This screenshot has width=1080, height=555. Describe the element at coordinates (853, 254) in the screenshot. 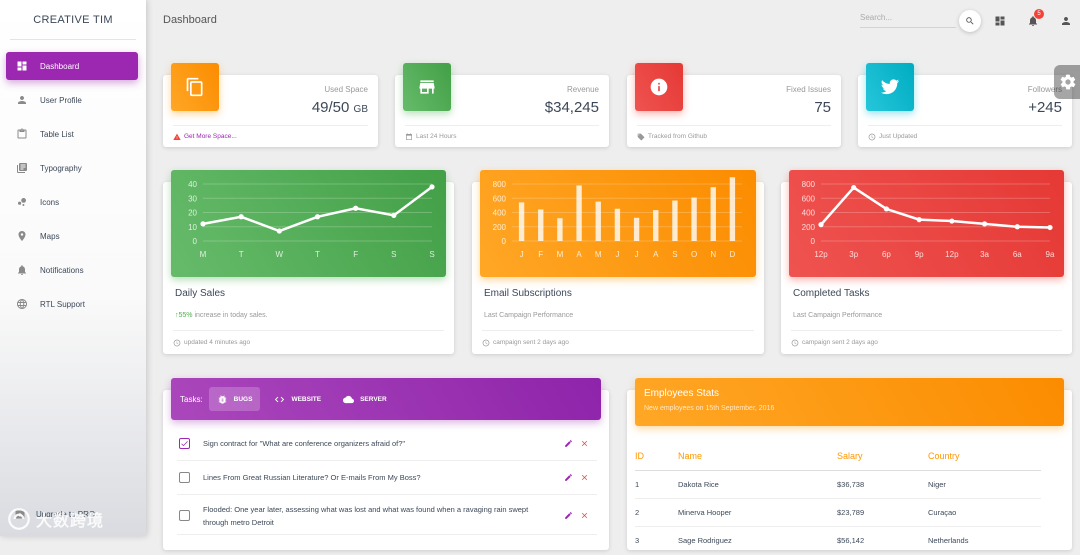

I see `x-tick-label: 3p` at that location.